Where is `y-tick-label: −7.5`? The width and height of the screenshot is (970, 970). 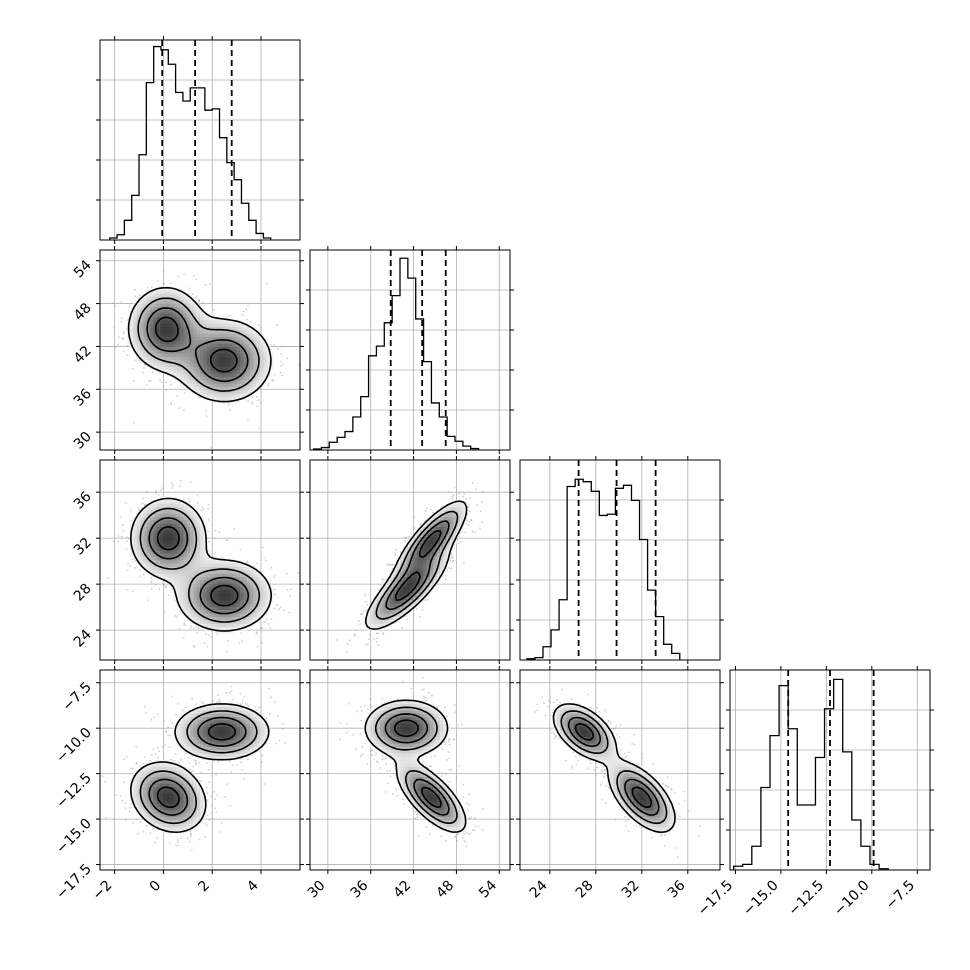
y-tick-label: −7.5 is located at coordinates (76, 696).